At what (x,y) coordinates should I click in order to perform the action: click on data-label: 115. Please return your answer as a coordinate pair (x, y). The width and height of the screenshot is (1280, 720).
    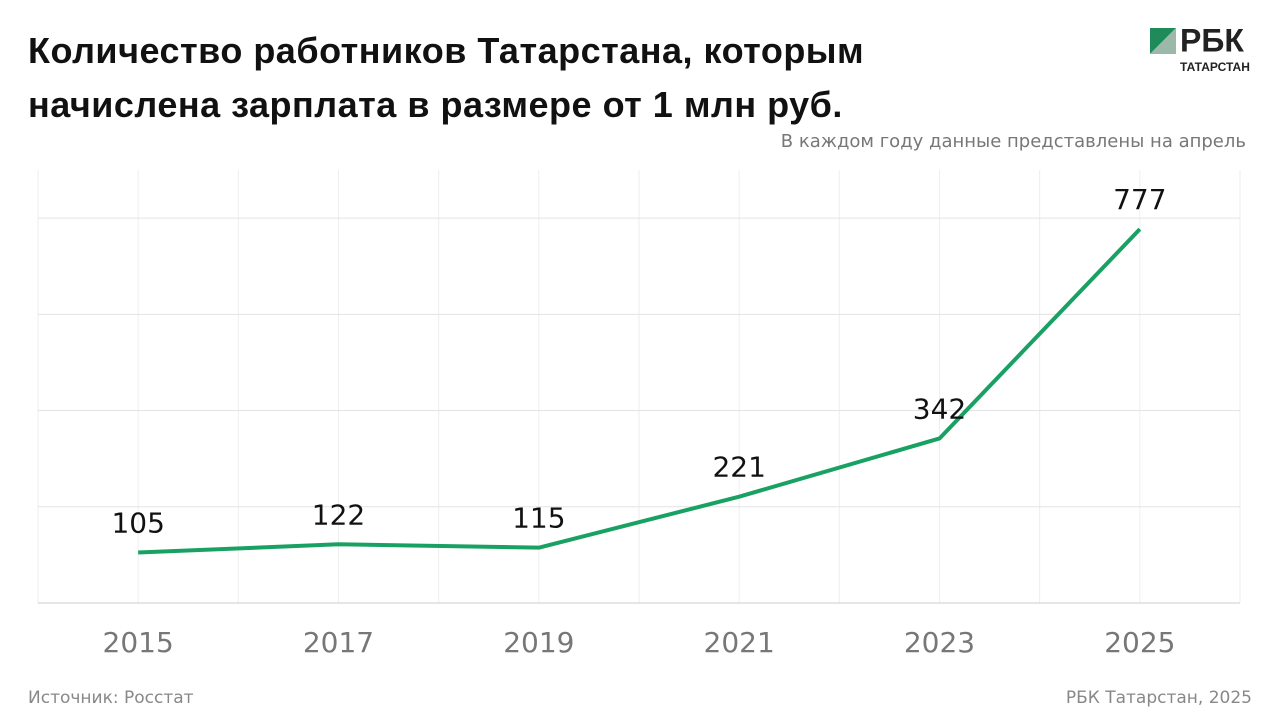
    Looking at the image, I should click on (538, 518).